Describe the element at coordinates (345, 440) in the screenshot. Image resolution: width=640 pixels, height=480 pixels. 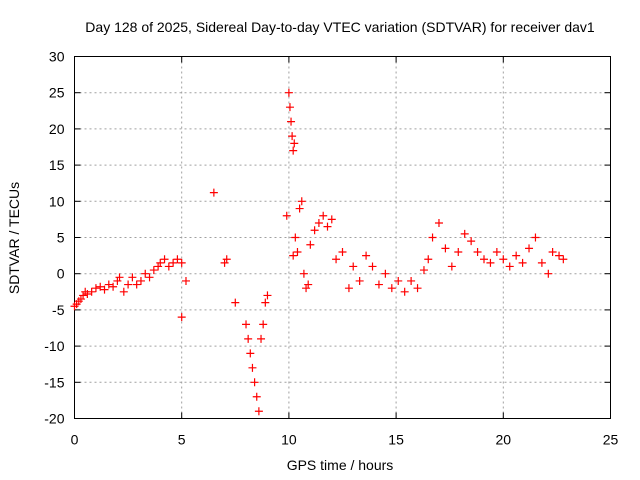
I see `x-tick-labels: 0 5 10 15 20 25` at that location.